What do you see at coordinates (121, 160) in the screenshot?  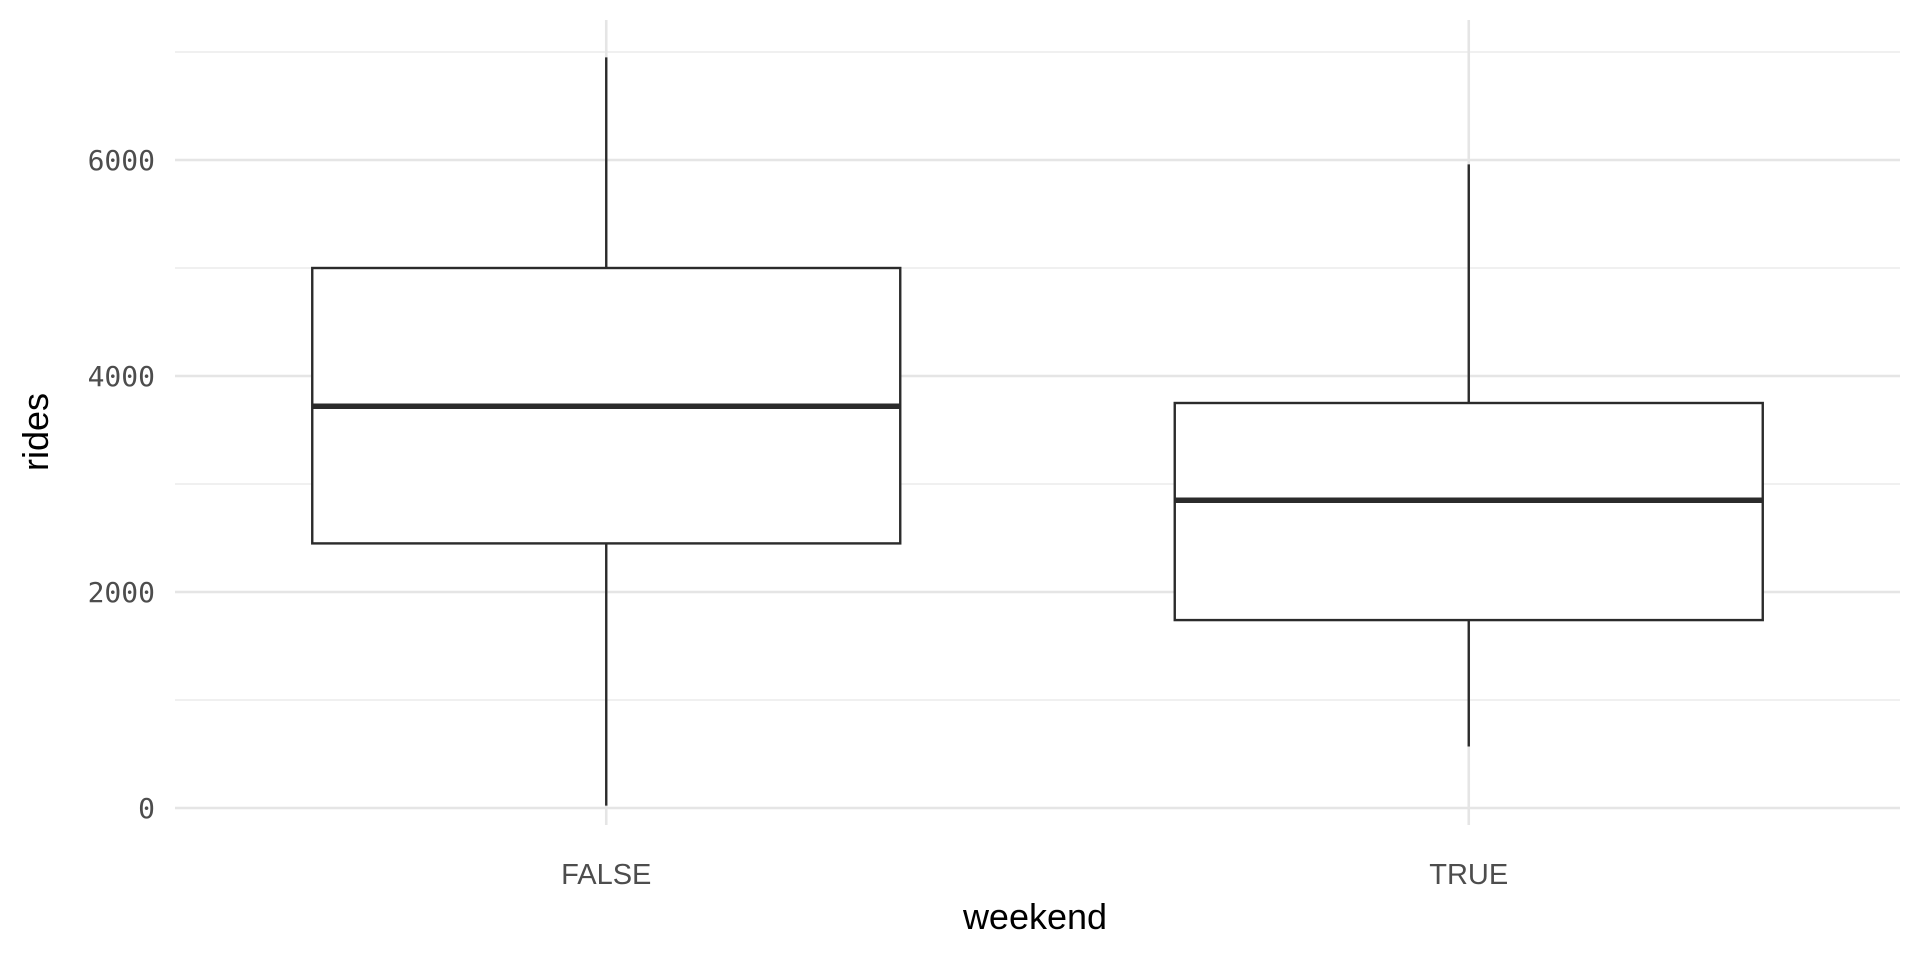 I see `y-tick-label-6000: 6000` at bounding box center [121, 160].